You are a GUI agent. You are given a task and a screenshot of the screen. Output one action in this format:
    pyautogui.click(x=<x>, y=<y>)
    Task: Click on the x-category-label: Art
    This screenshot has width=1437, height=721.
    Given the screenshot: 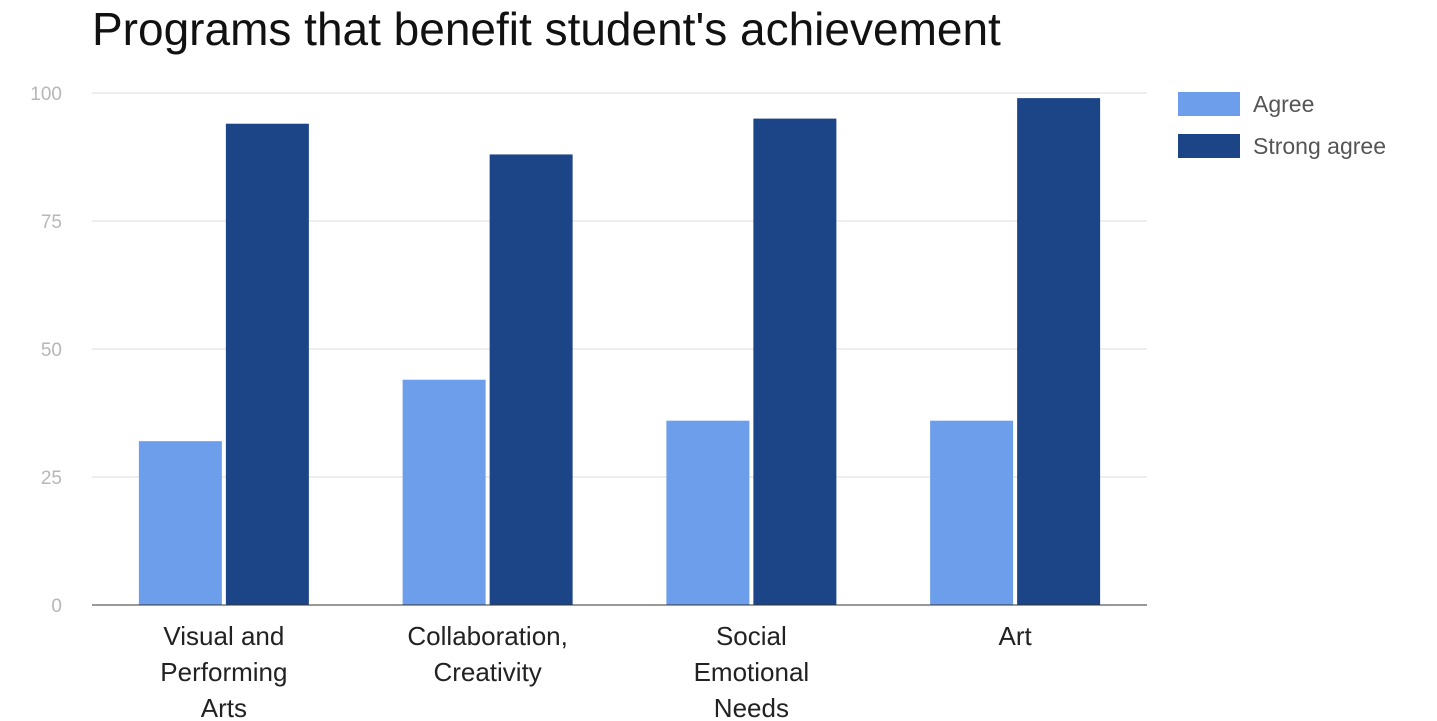 What is the action you would take?
    pyautogui.click(x=1016, y=636)
    